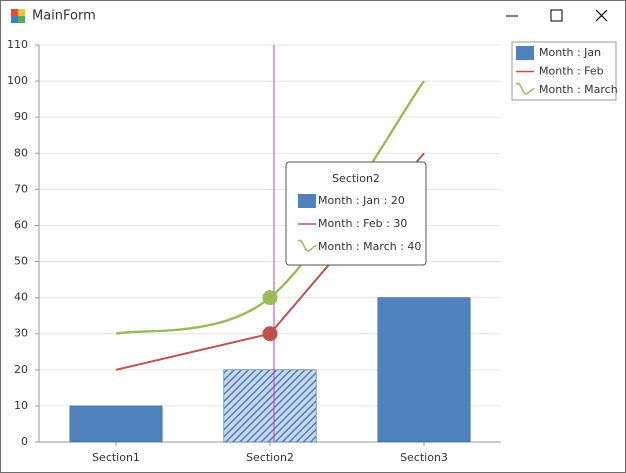 The image size is (626, 473). I want to click on x-tick-label: Section3, so click(424, 457).